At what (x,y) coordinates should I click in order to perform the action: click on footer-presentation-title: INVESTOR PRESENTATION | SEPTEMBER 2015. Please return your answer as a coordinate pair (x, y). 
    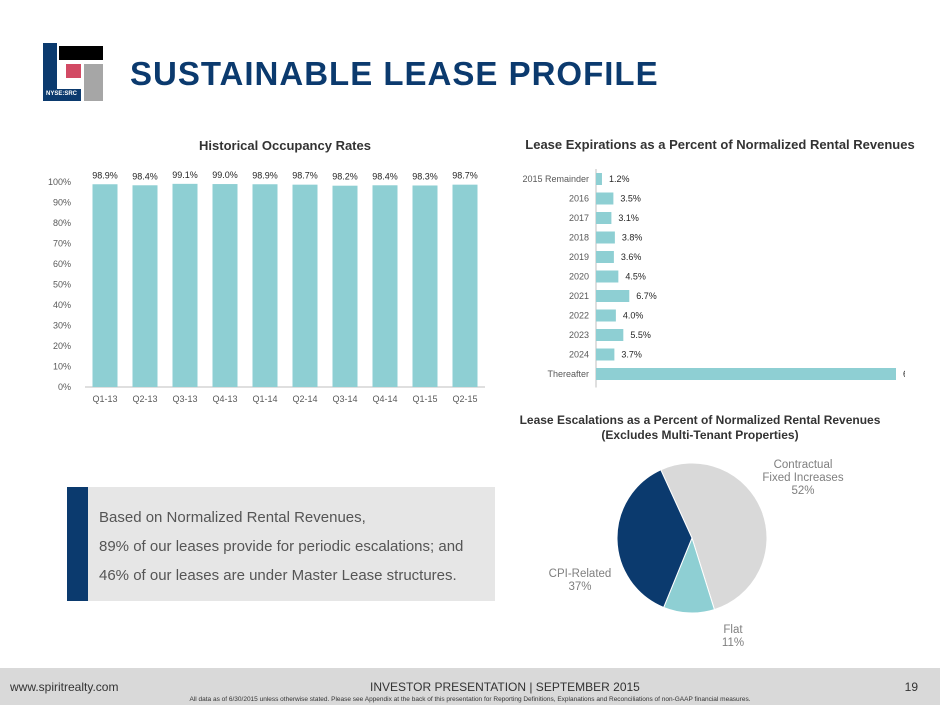
    Looking at the image, I should click on (505, 687).